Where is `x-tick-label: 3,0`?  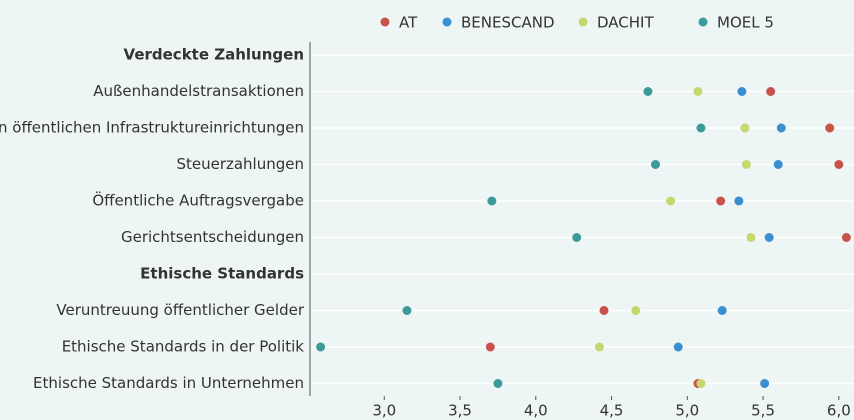
x-tick-label: 3,0 is located at coordinates (384, 411).